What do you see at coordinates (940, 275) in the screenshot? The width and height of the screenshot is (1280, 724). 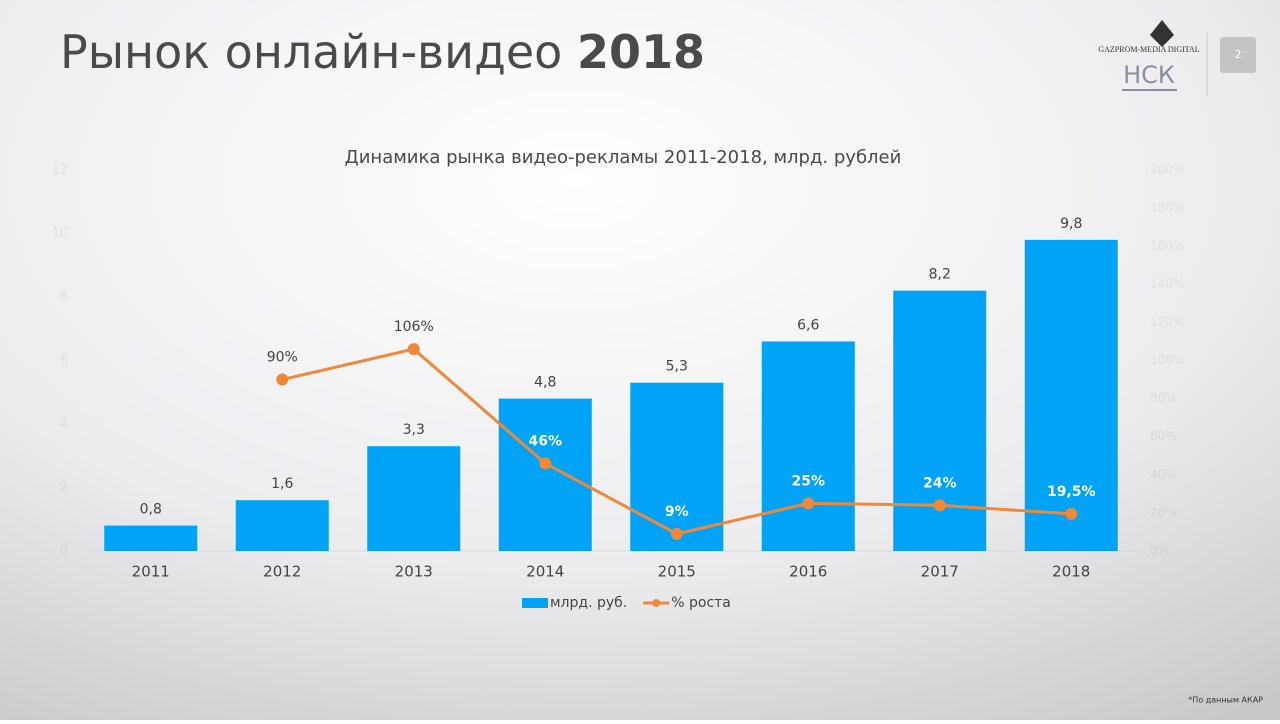 I see `data-label: 8,2` at bounding box center [940, 275].